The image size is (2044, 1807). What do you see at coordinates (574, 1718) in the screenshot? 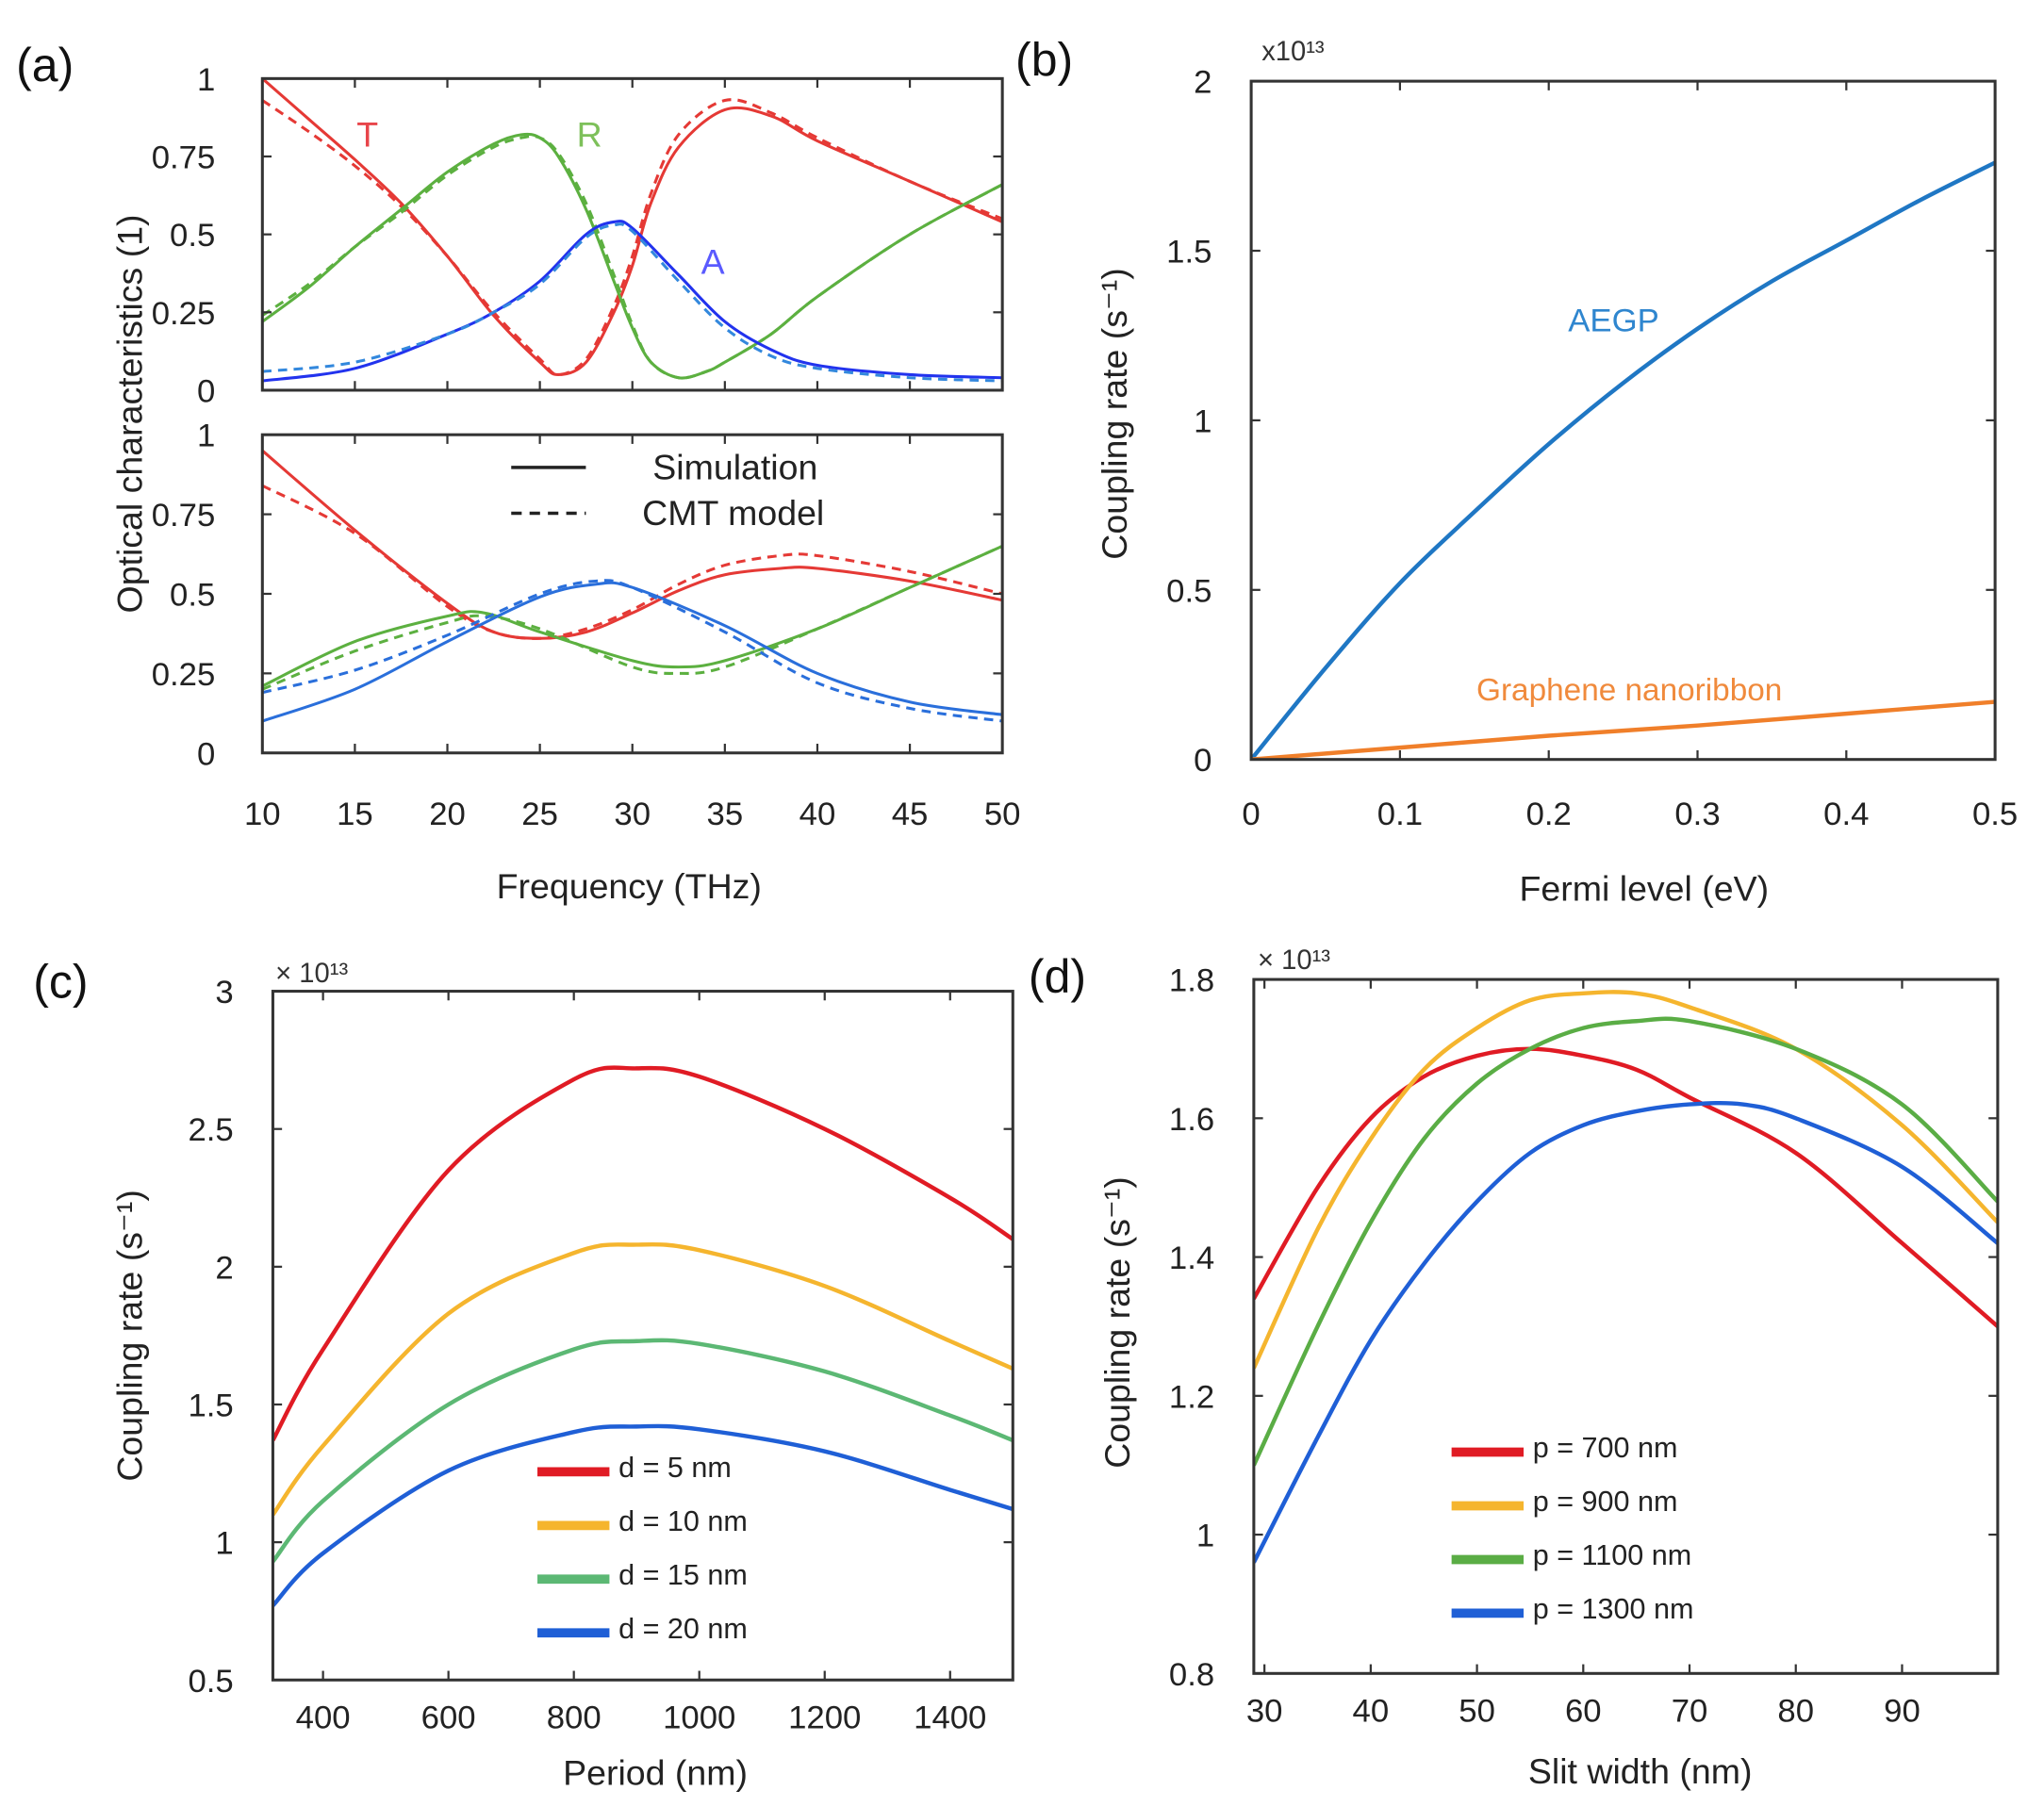
I see `x-tick-label: 800` at bounding box center [574, 1718].